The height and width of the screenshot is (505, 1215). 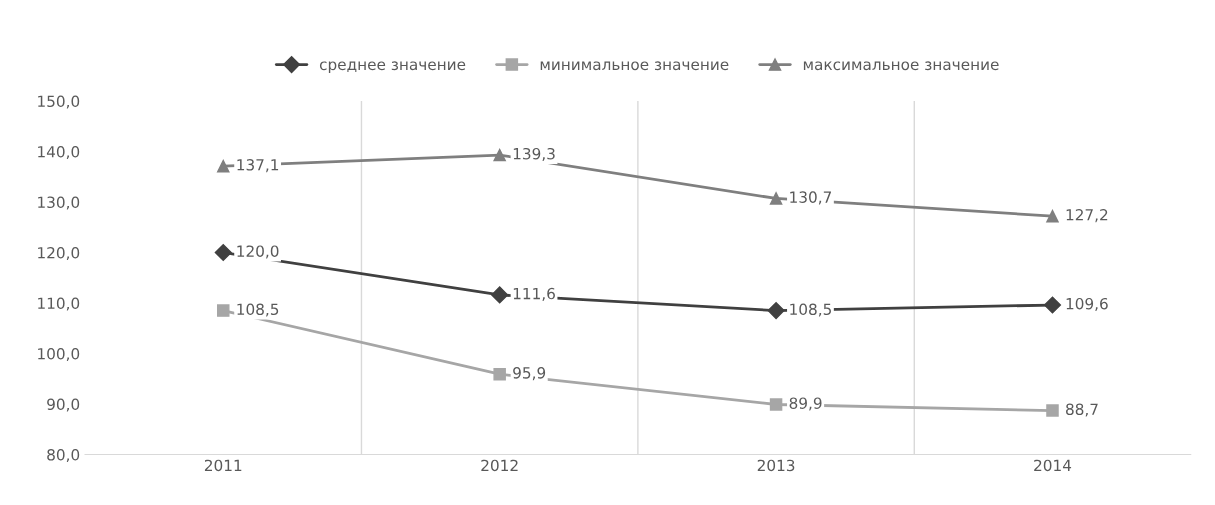 What do you see at coordinates (776, 465) in the screenshot?
I see `x-tick-label: 2013` at bounding box center [776, 465].